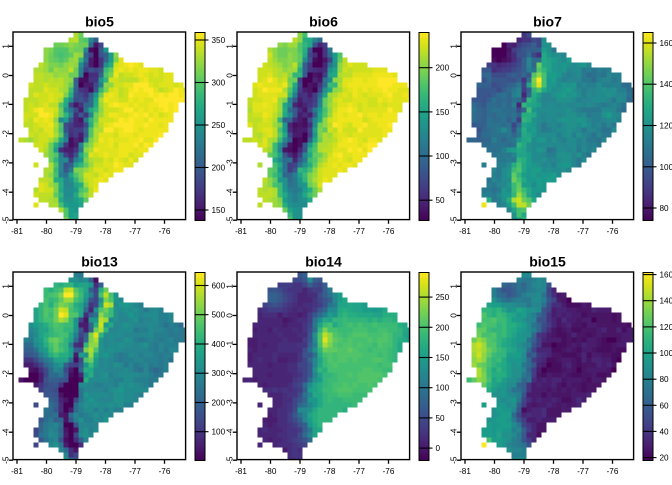 Image resolution: width=672 pixels, height=485 pixels. I want to click on svg-text: 250, so click(443, 297).